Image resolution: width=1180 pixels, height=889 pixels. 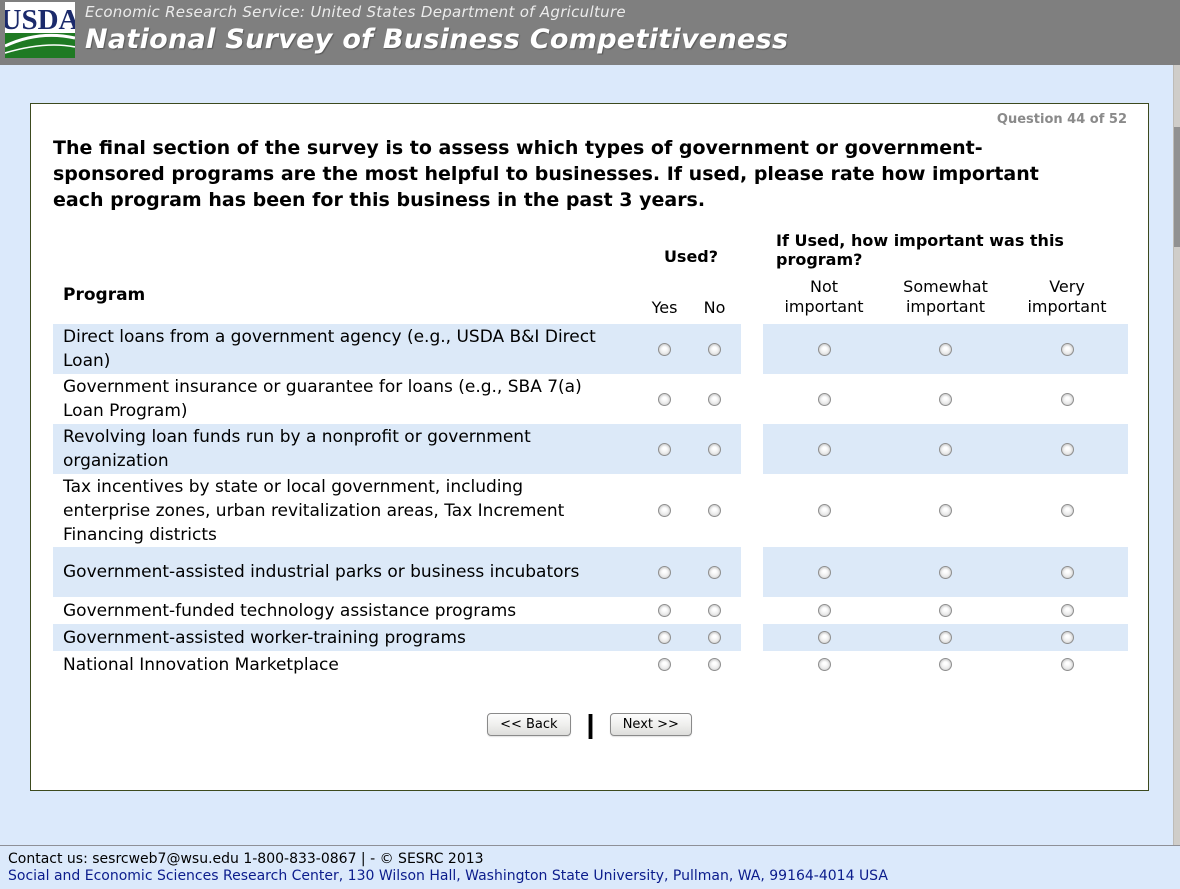 What do you see at coordinates (1176, 477) in the screenshot?
I see `scrollbar-track` at bounding box center [1176, 477].